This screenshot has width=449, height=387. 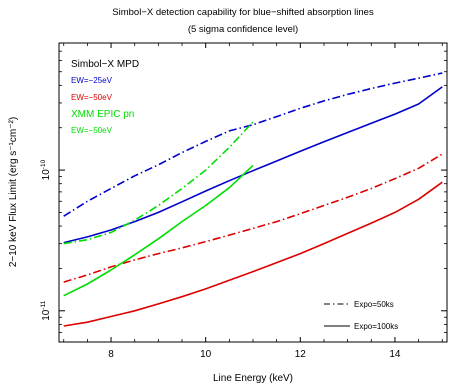 I want to click on chart-subtitle: (5 sigma confidence level), so click(x=243, y=29).